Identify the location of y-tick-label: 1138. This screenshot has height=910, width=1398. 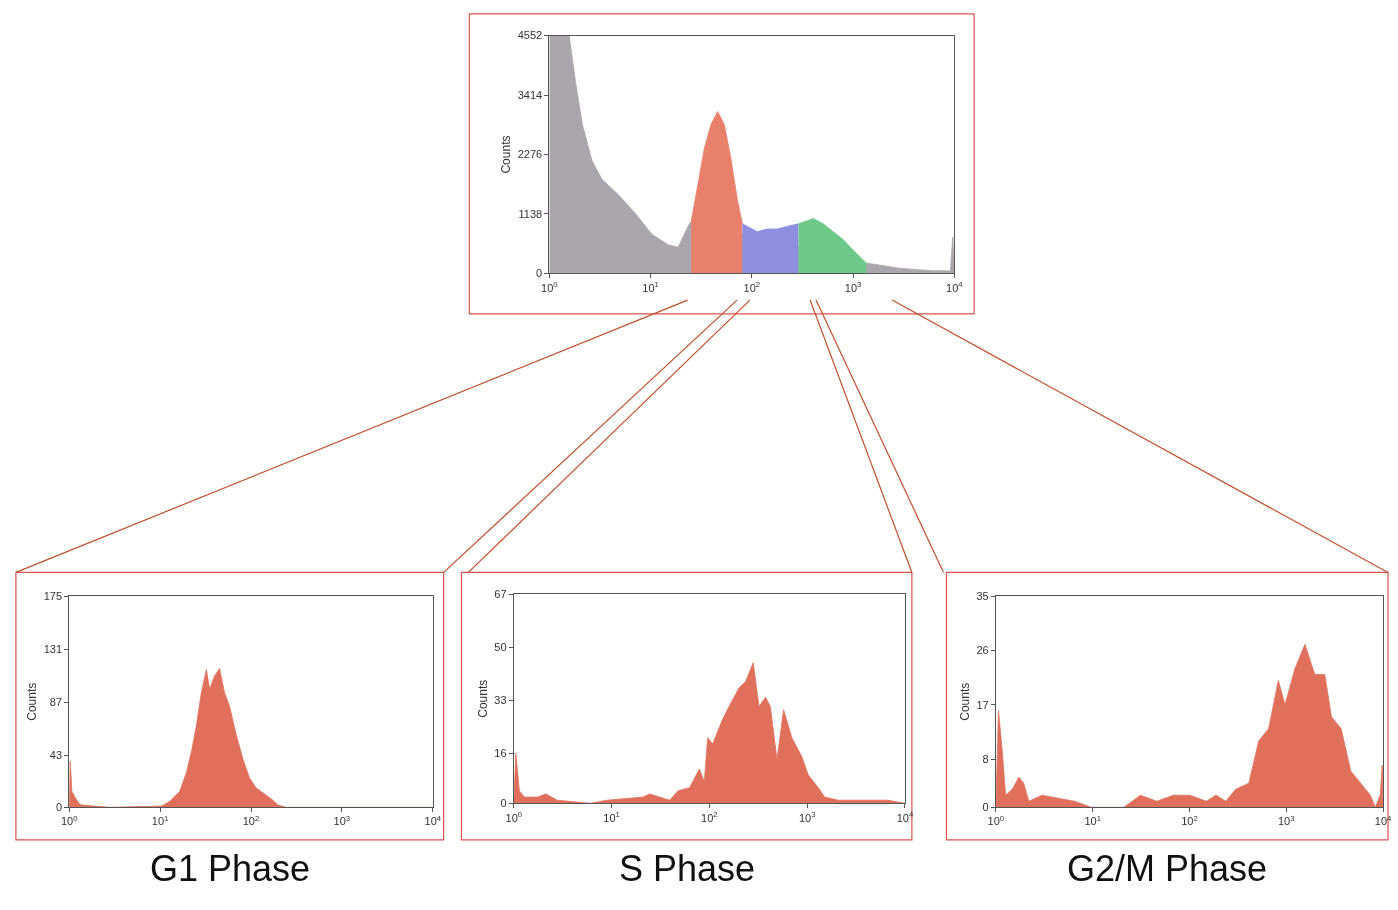
(530, 213).